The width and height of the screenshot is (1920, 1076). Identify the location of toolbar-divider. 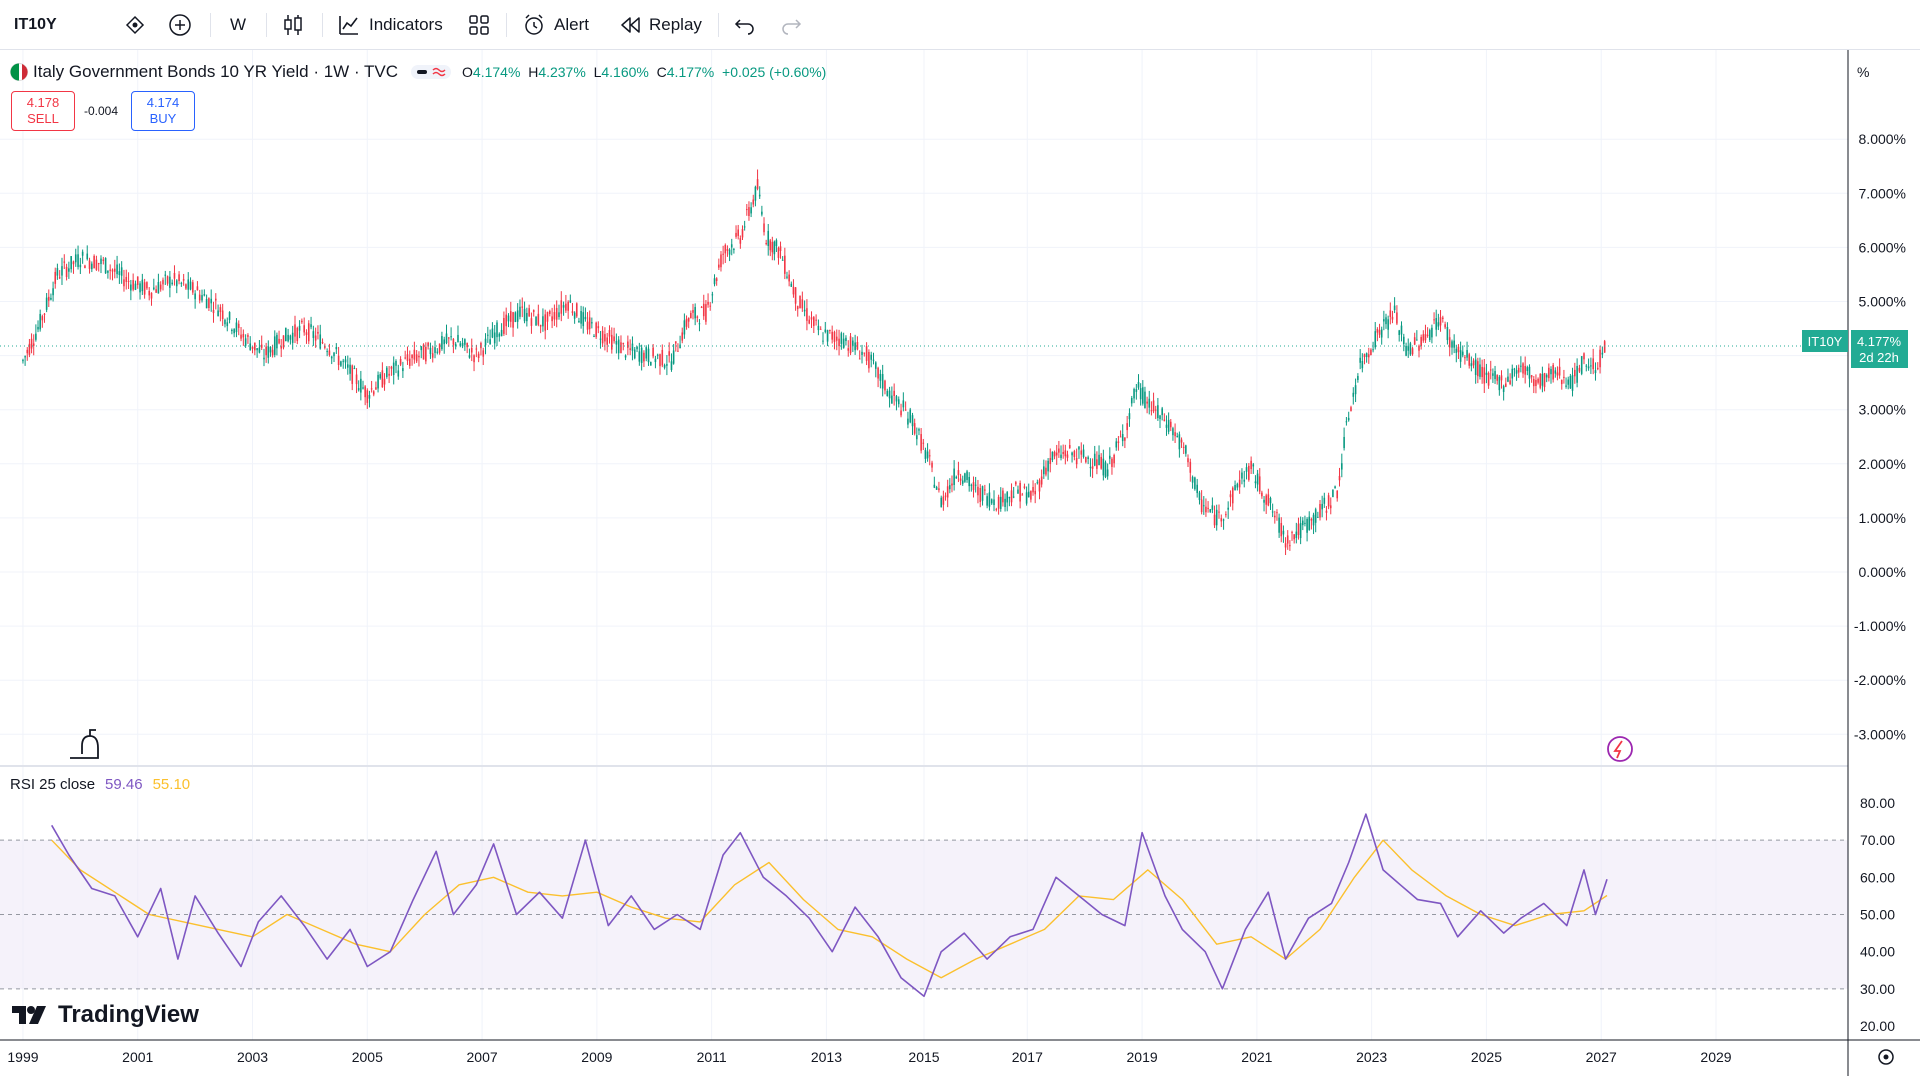
(322, 25).